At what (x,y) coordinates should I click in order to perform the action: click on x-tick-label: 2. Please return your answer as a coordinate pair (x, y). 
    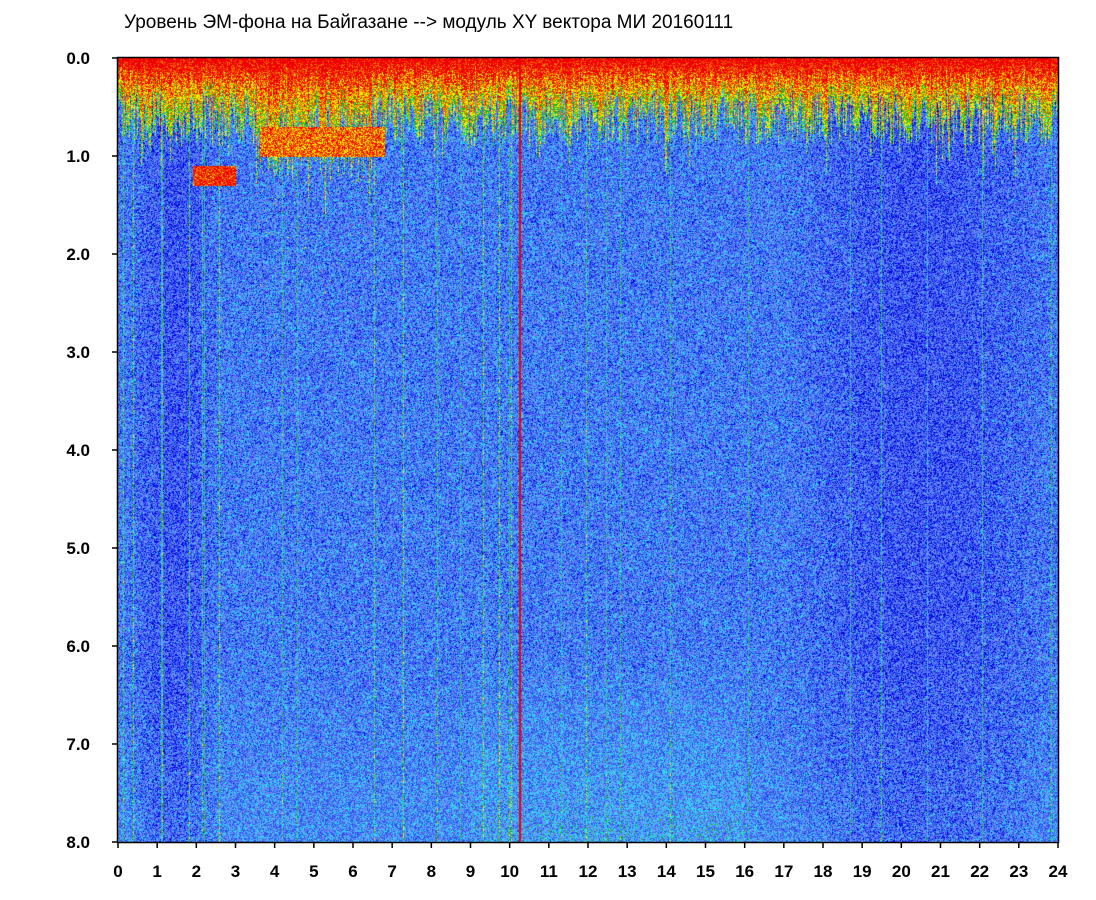
    Looking at the image, I should click on (196, 871).